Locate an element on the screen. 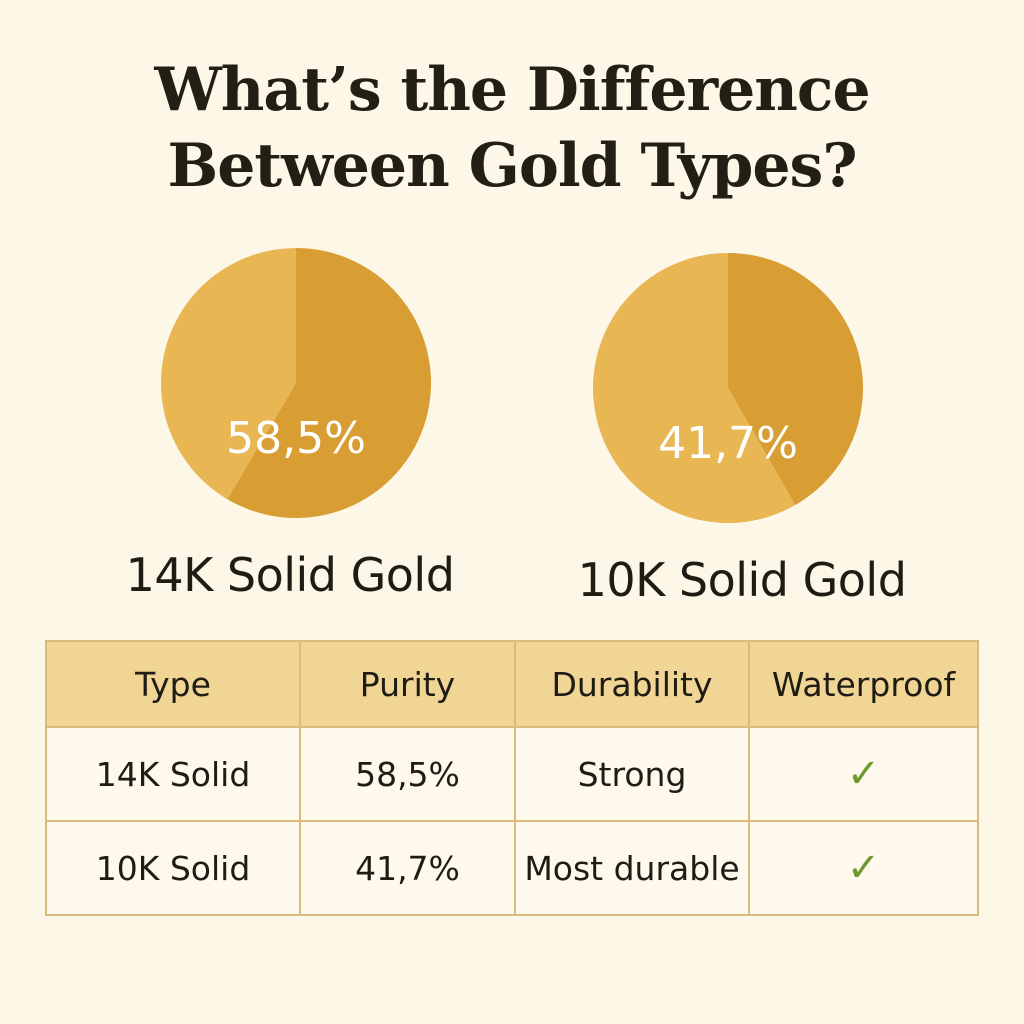 The height and width of the screenshot is (1024, 1024). table-header-row: Type Purity Durability Waterproof is located at coordinates (512, 684).